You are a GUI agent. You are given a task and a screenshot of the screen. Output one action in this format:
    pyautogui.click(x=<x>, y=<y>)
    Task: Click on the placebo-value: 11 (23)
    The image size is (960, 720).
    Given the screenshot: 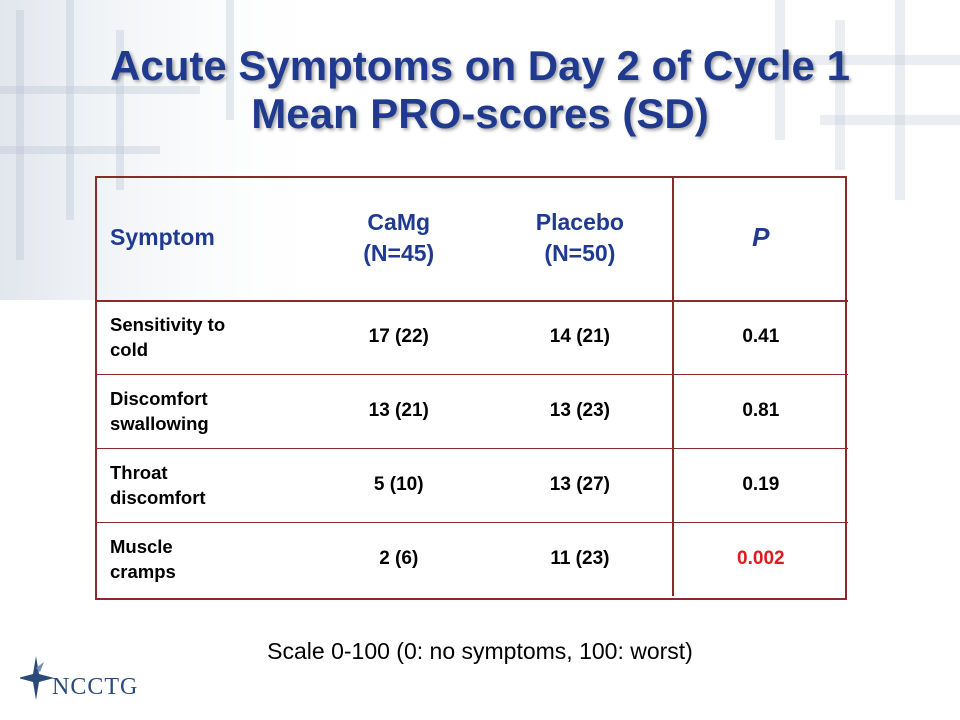 What is the action you would take?
    pyautogui.click(x=580, y=558)
    